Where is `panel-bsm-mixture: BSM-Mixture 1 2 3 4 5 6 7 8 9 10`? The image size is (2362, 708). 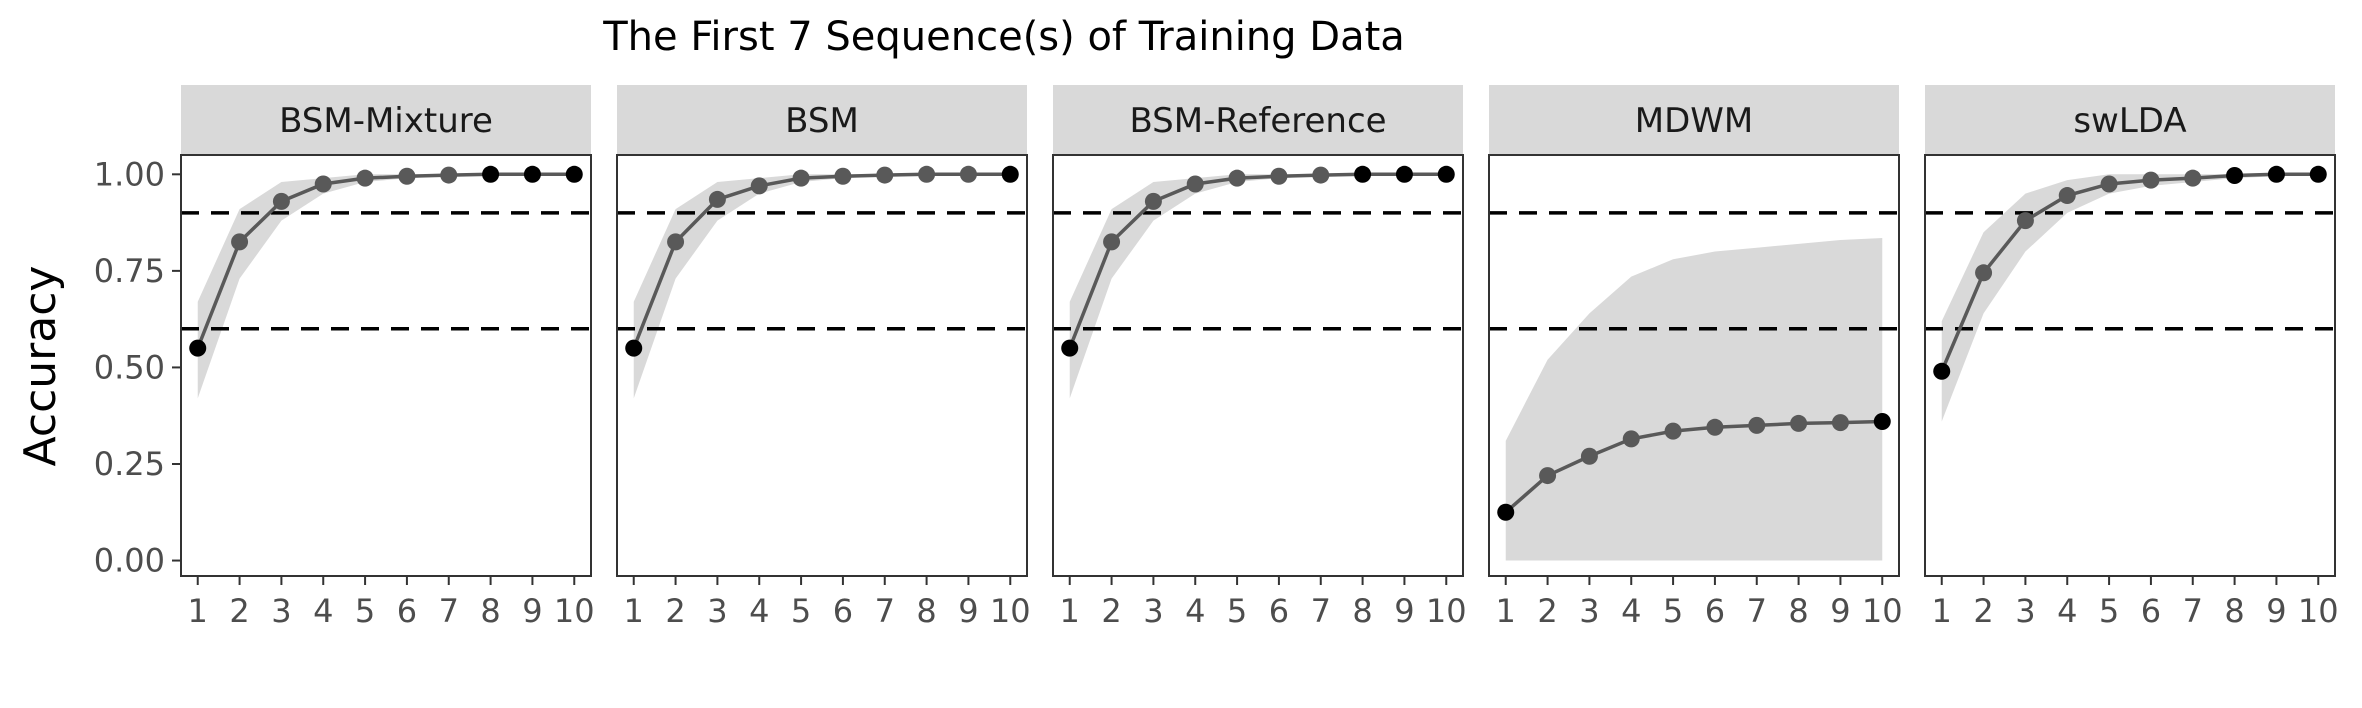
panel-bsm-mixture: BSM-Mixture 1 2 3 4 5 6 7 8 9 10 is located at coordinates (387, 357).